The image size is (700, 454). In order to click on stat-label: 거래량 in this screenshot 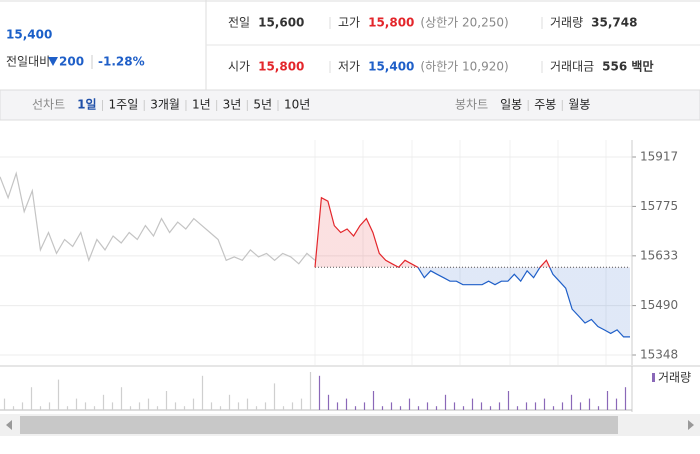, I will do `click(566, 23)`.